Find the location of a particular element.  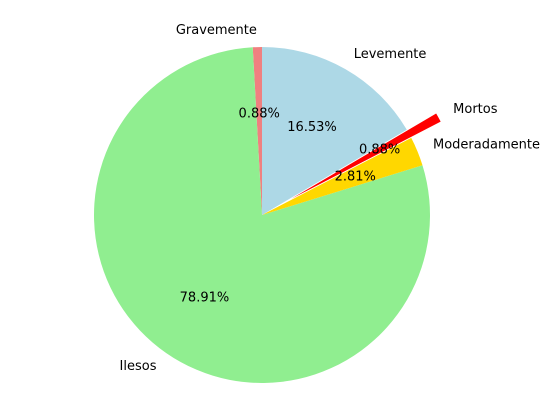

slice-levemente is located at coordinates (334, 131).